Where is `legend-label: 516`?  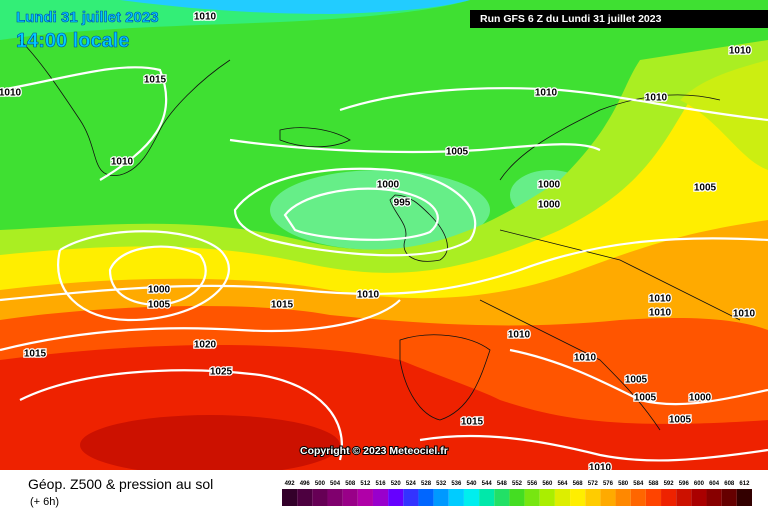
legend-label: 516 is located at coordinates (381, 484).